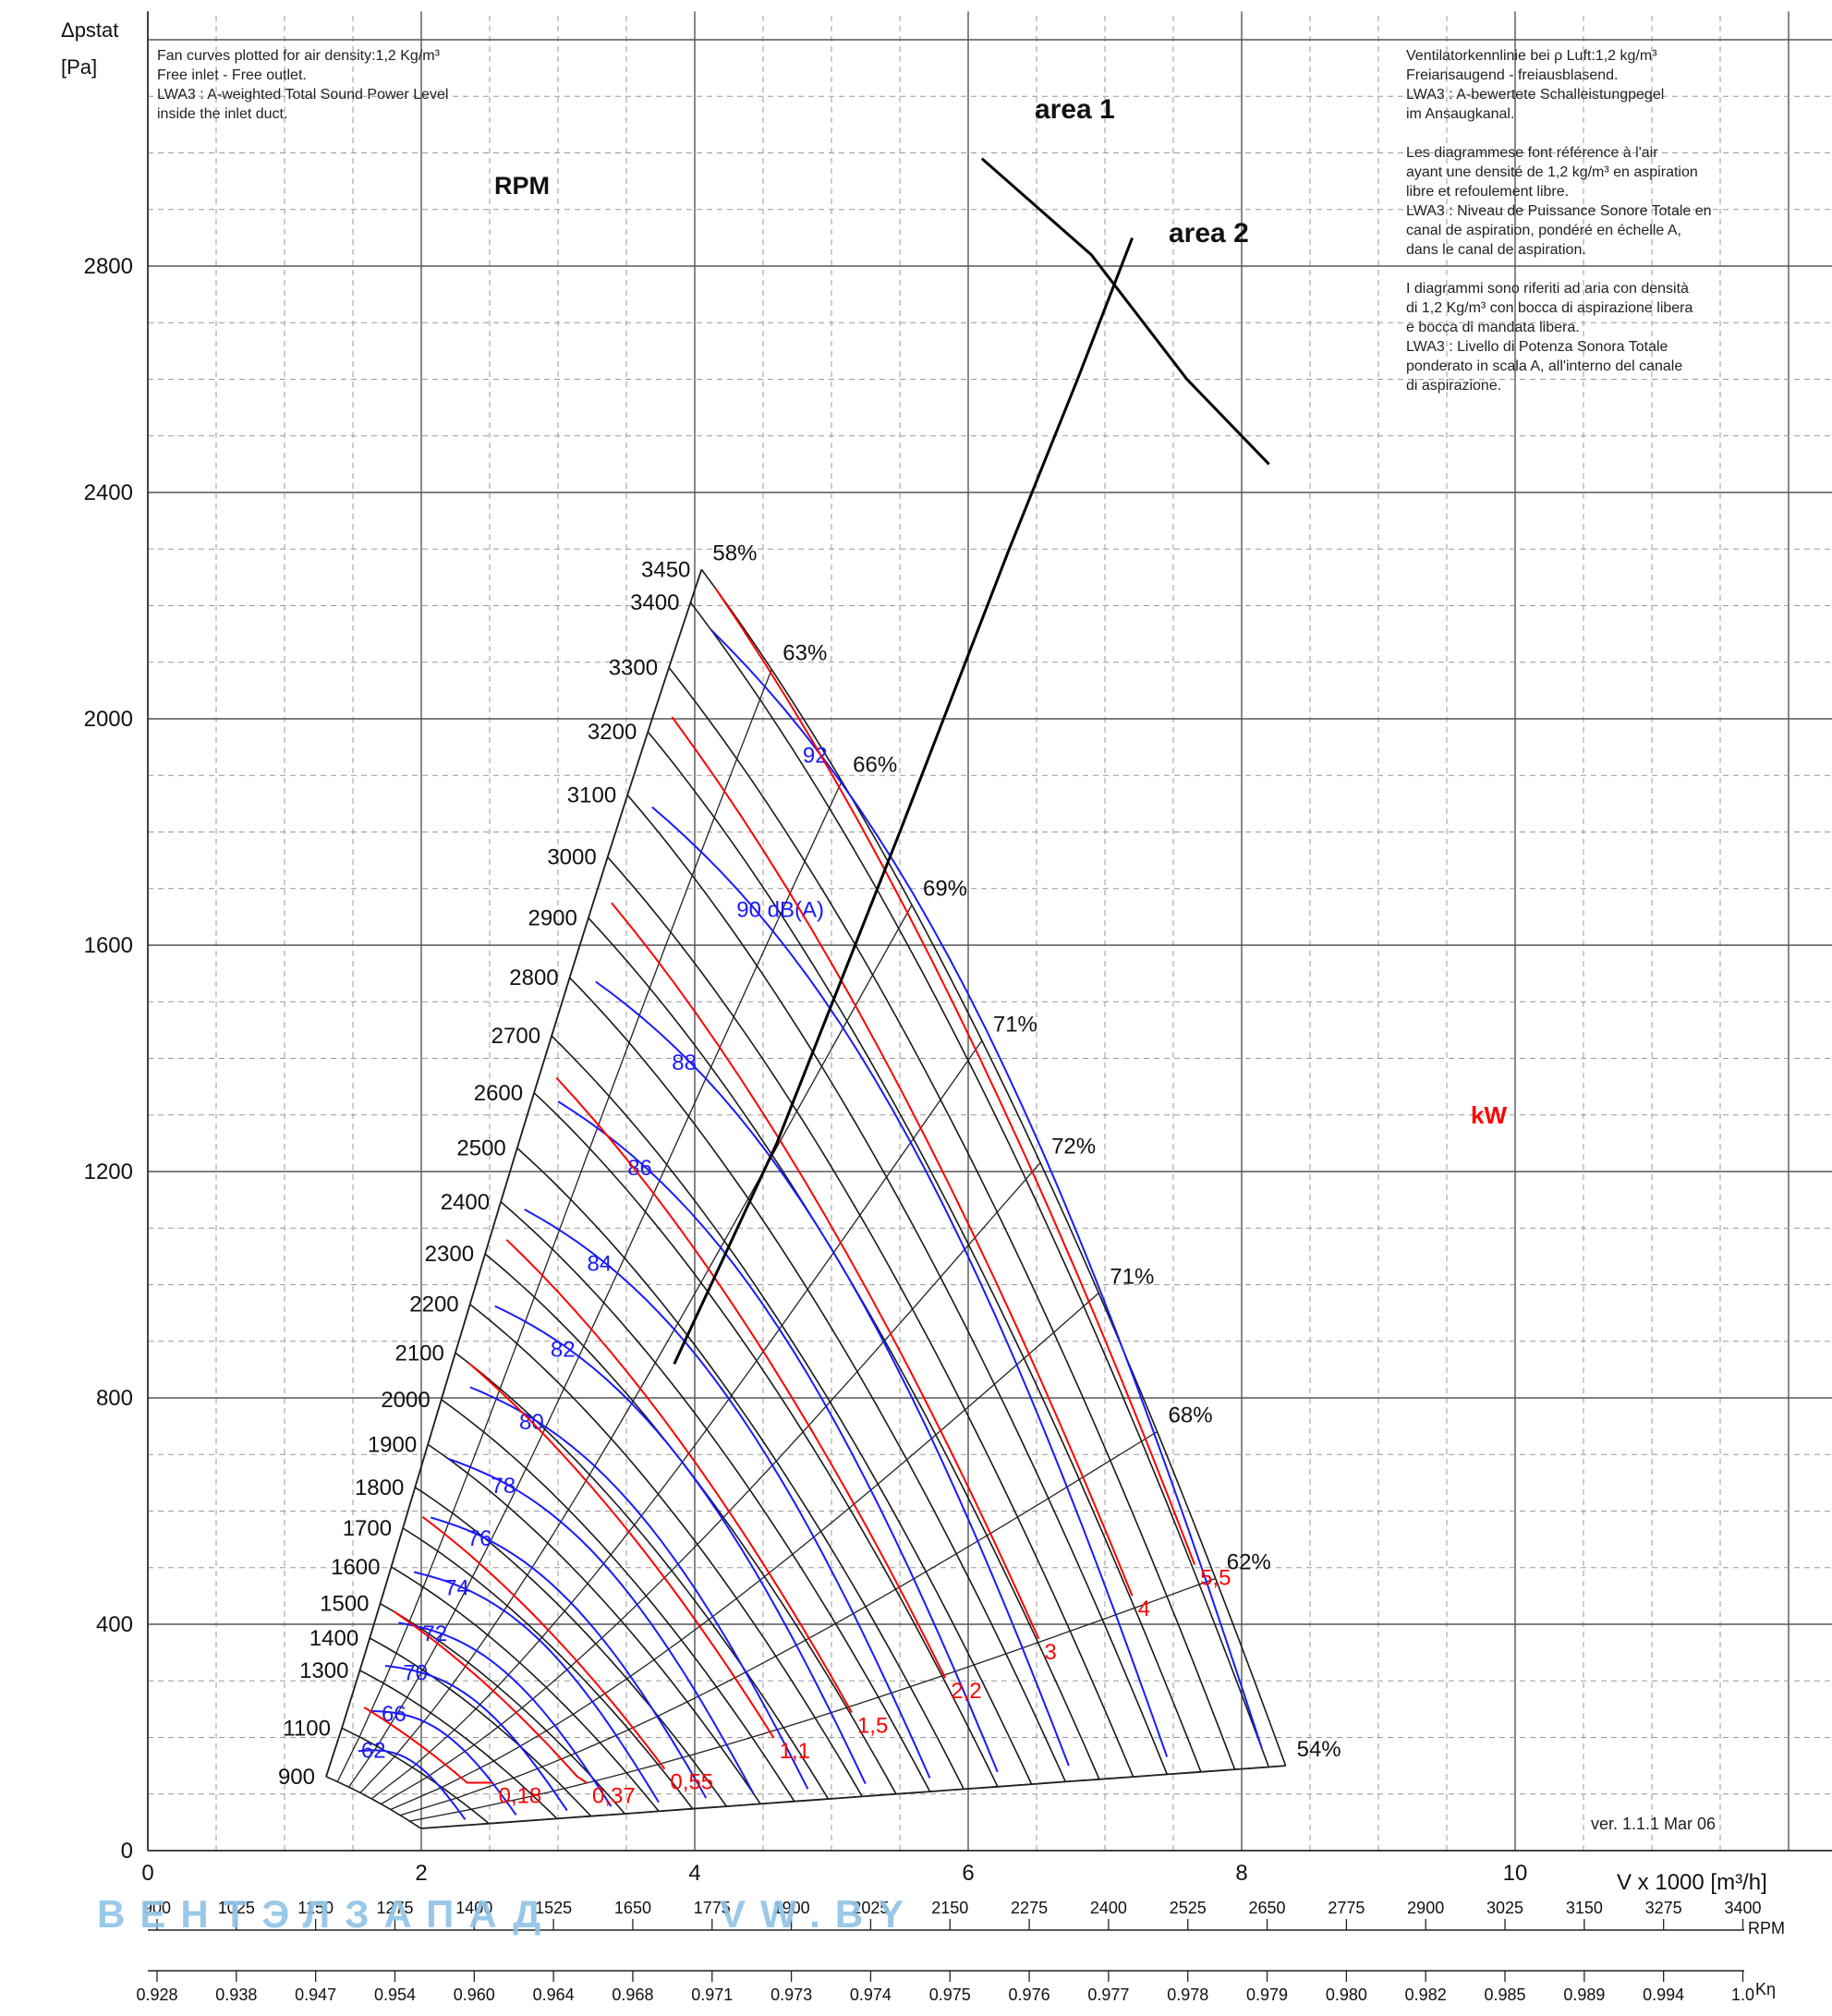  What do you see at coordinates (554, 1995) in the screenshot?
I see `keta-scale-label: 0.964` at bounding box center [554, 1995].